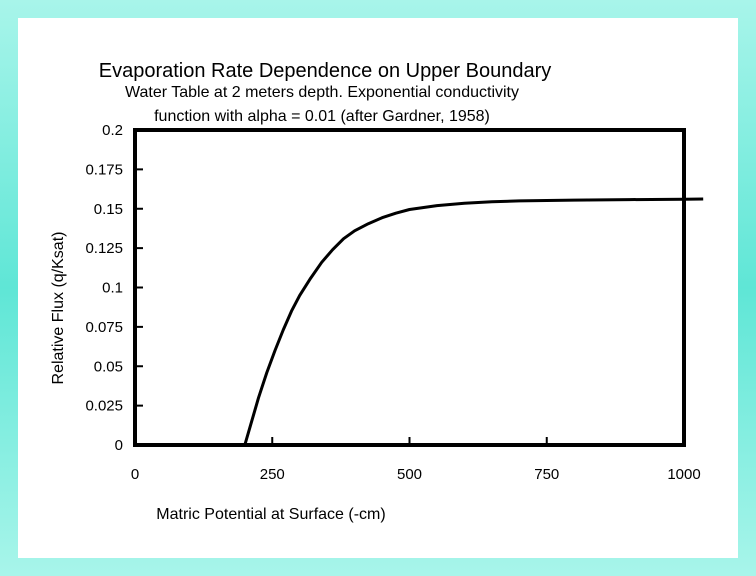  Describe the element at coordinates (58, 308) in the screenshot. I see `y-axis-label: Relative Flux (q/Ksat)` at that location.